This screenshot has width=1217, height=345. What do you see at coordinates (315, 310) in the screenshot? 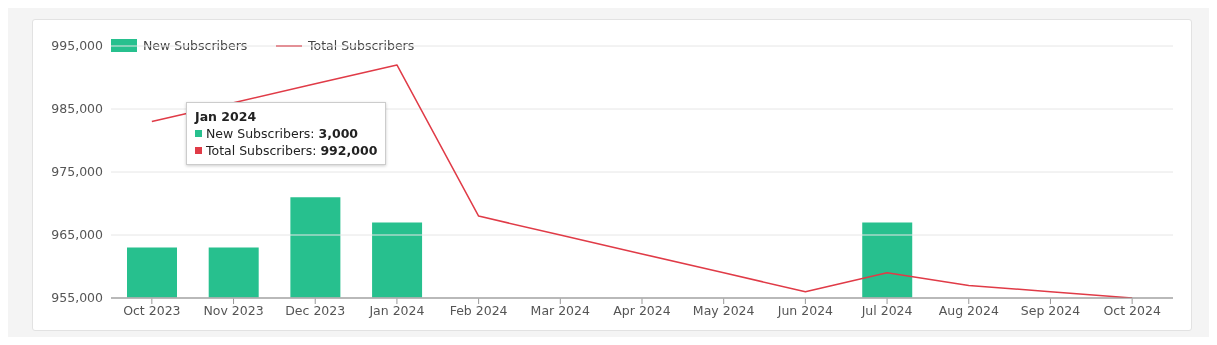
I see `x-tick-label: Dec 2023` at bounding box center [315, 310].